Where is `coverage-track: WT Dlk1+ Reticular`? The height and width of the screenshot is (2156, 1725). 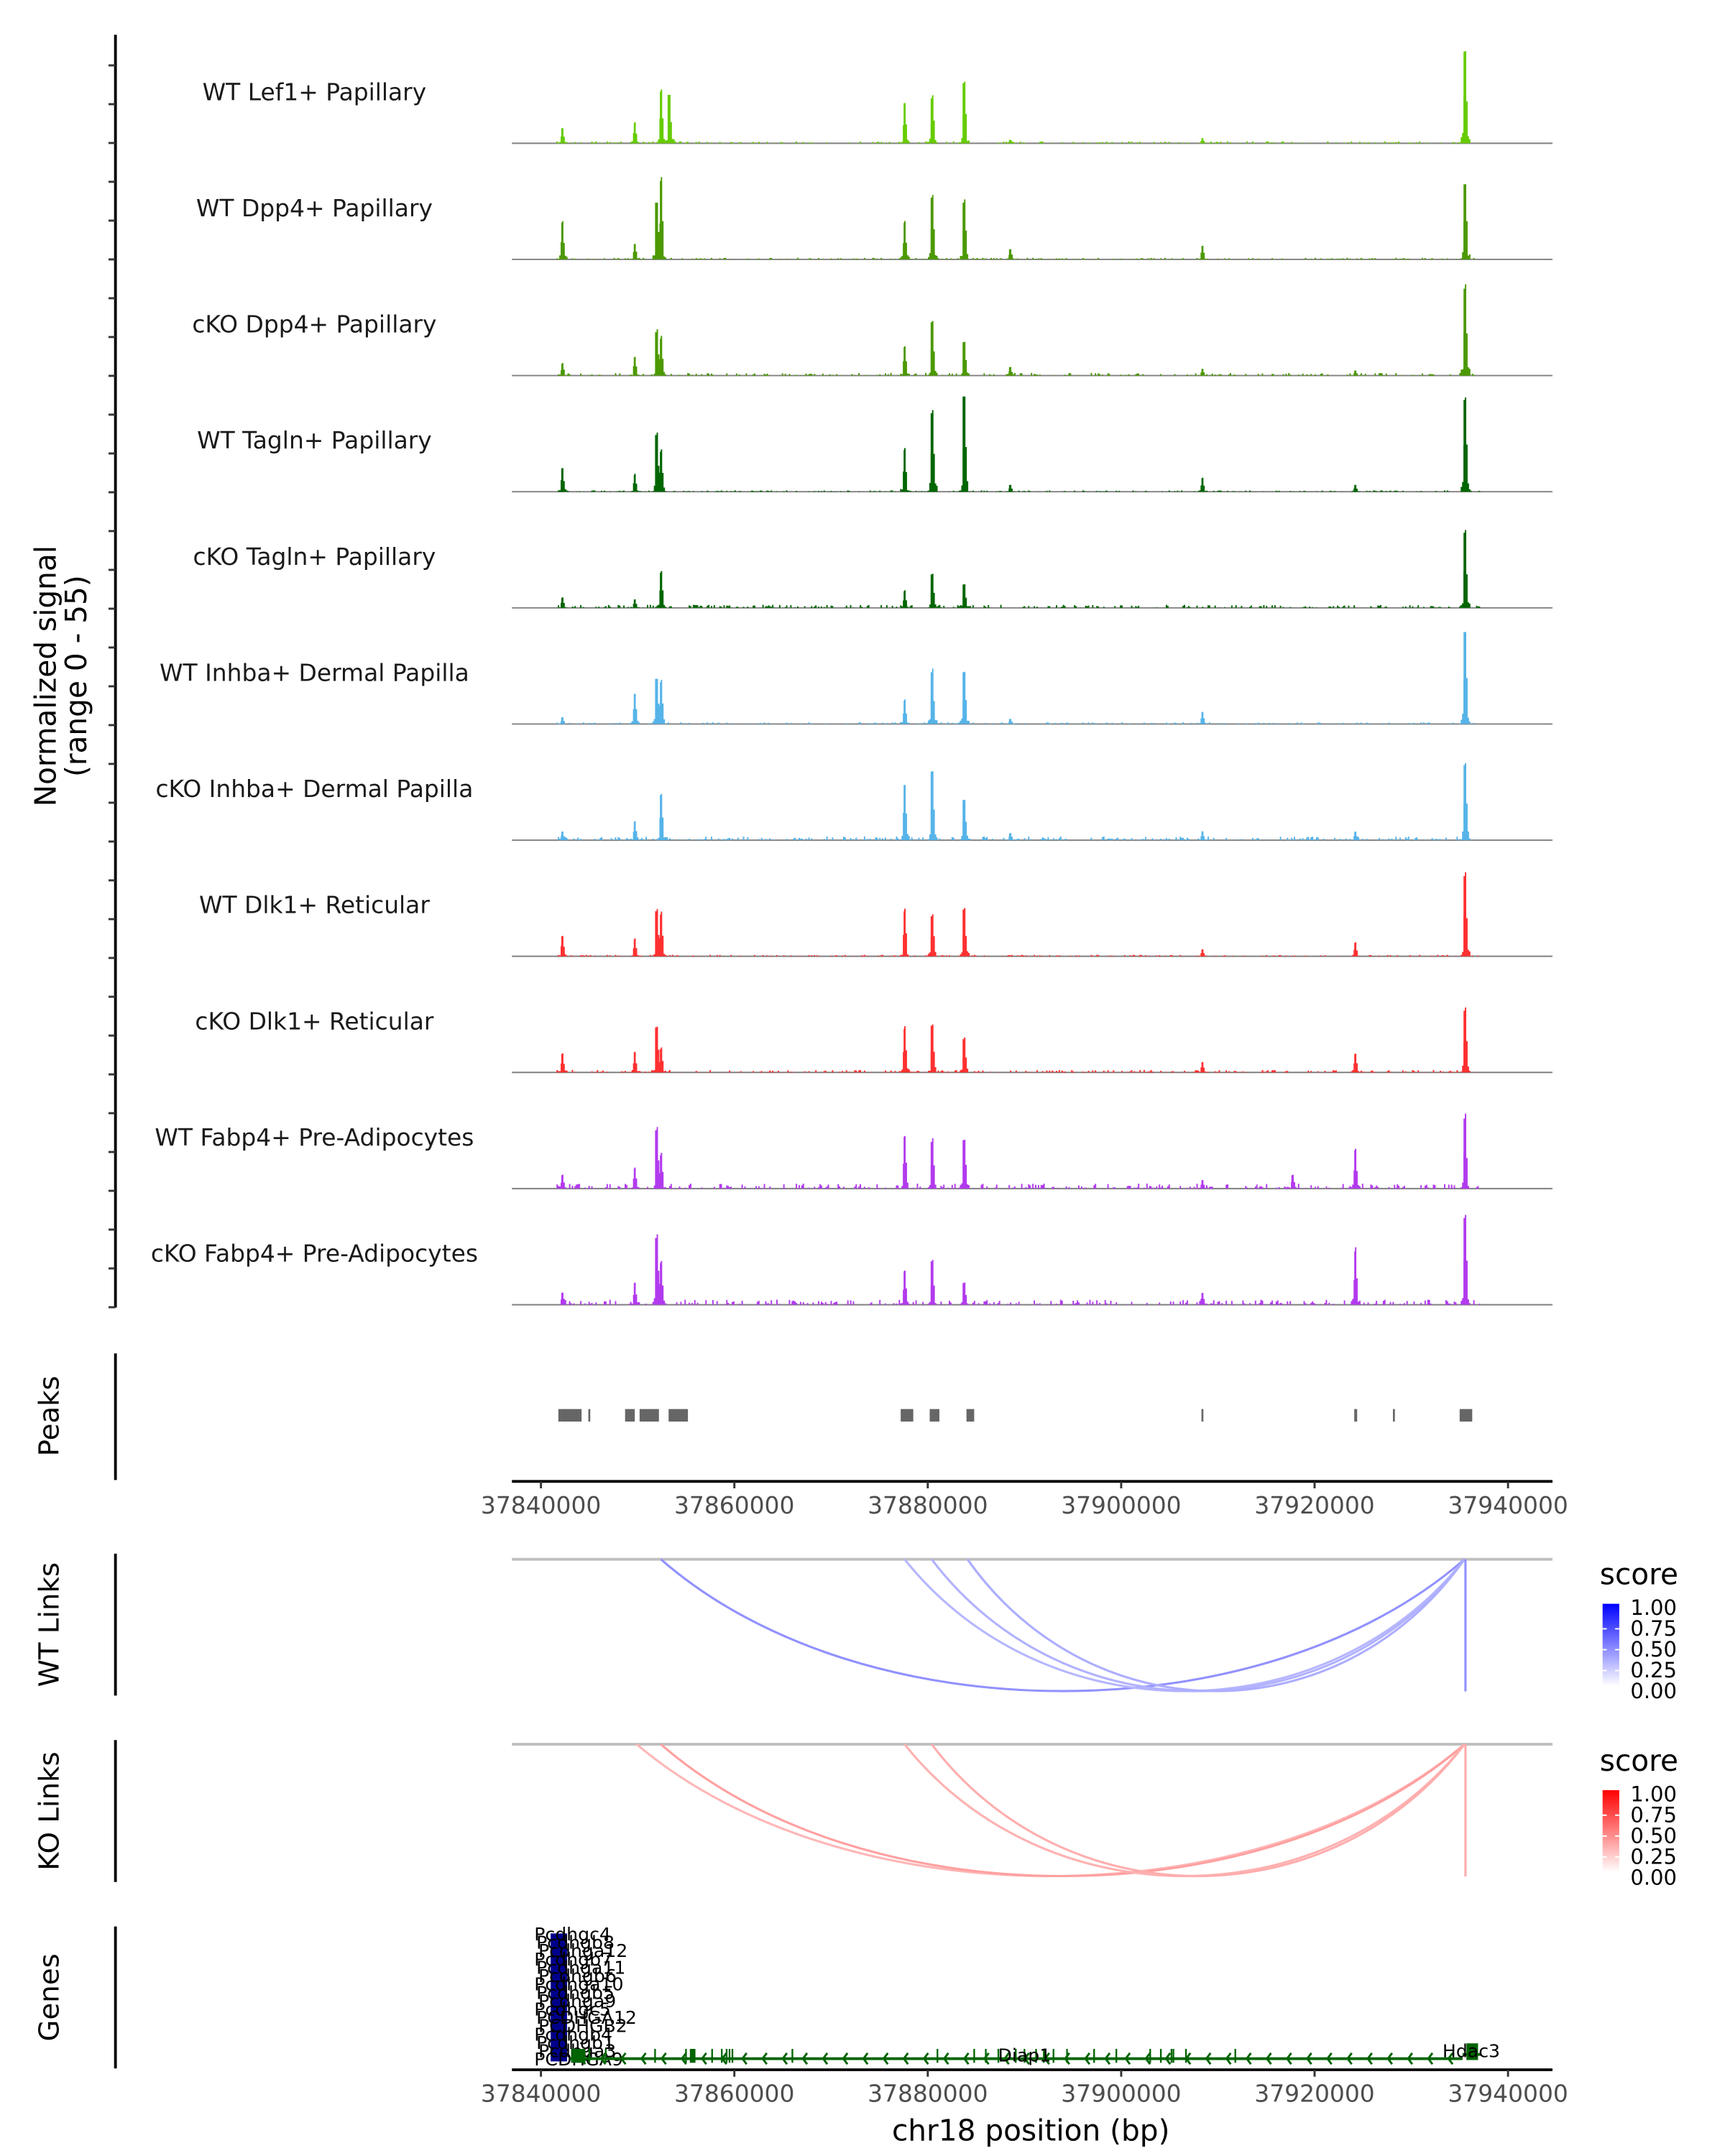 coverage-track: WT Dlk1+ Reticular is located at coordinates (875, 914).